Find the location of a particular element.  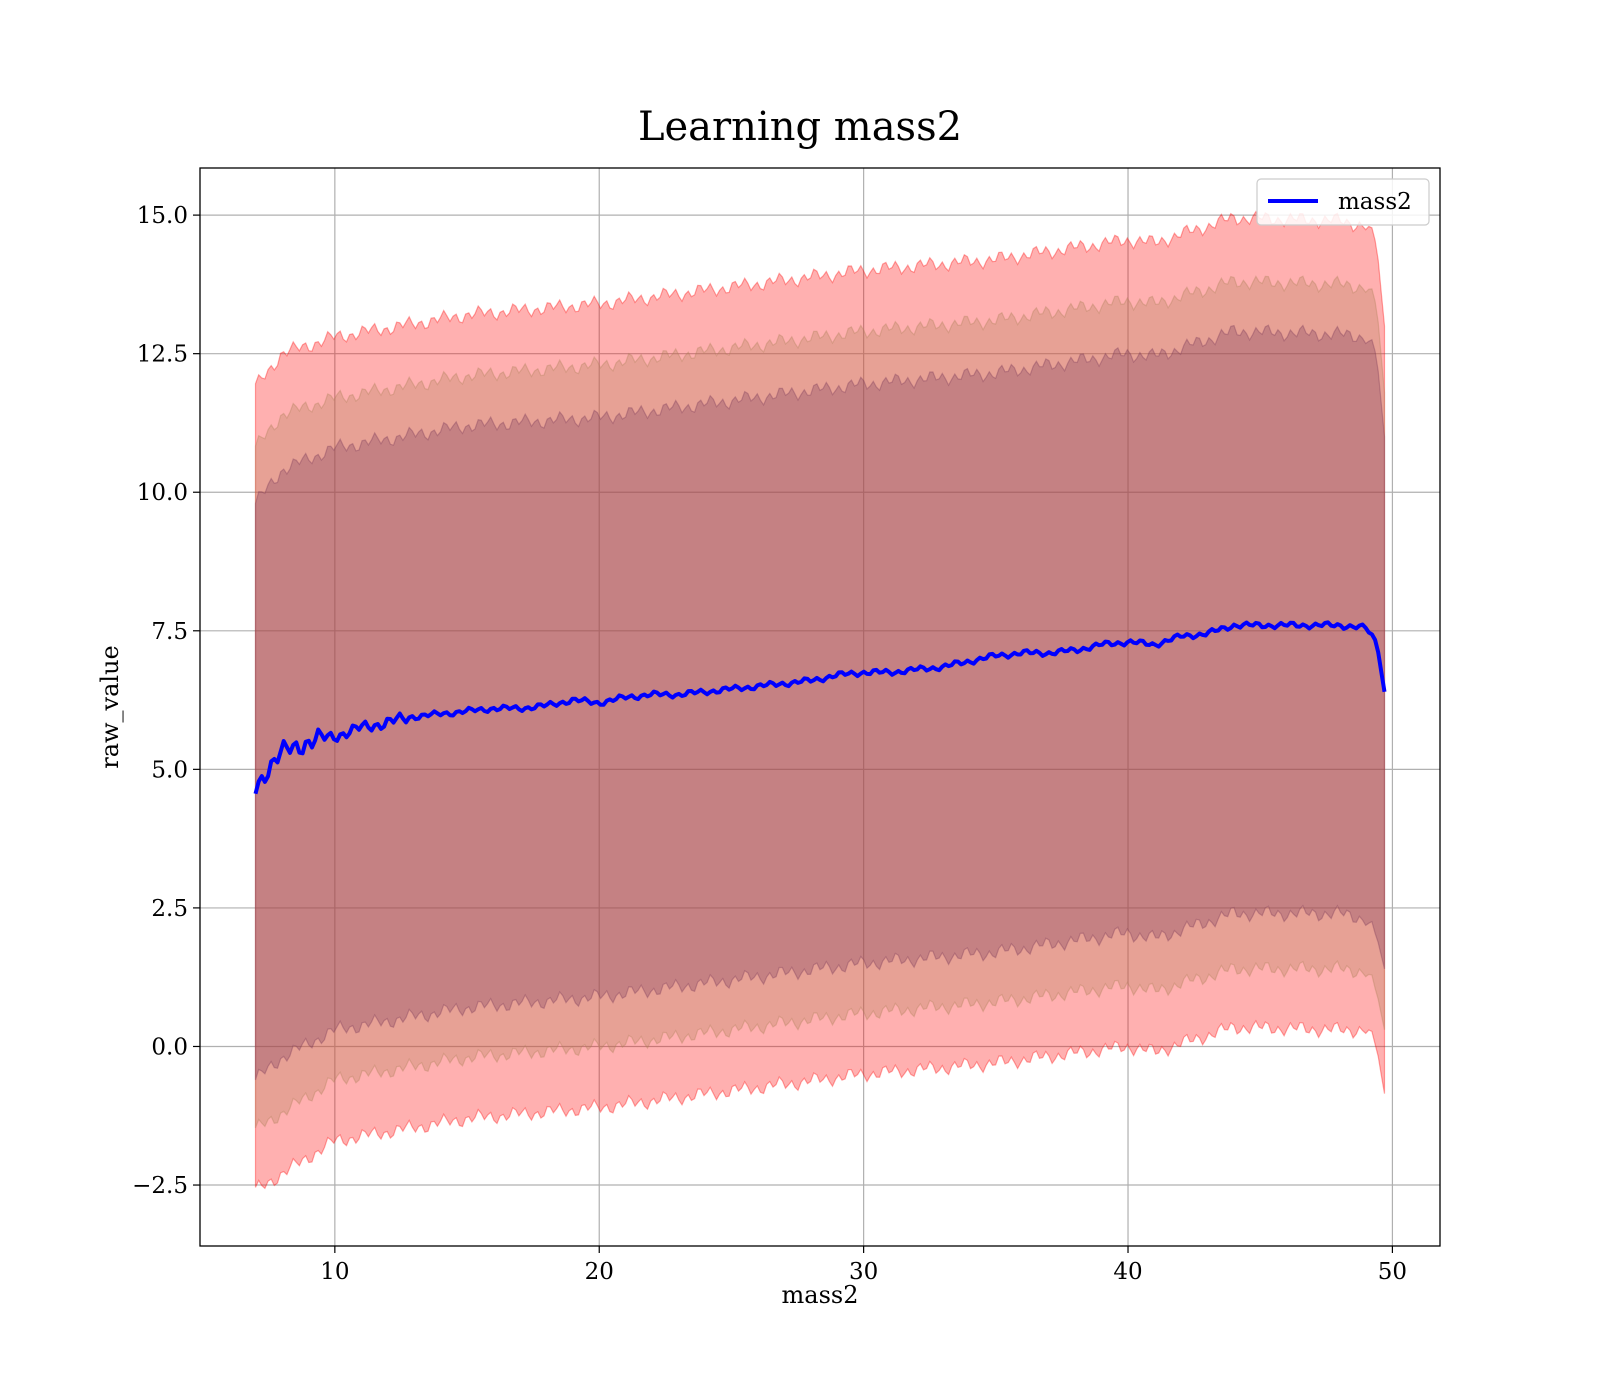

y-tick-label: 5.0 is located at coordinates (169, 770).